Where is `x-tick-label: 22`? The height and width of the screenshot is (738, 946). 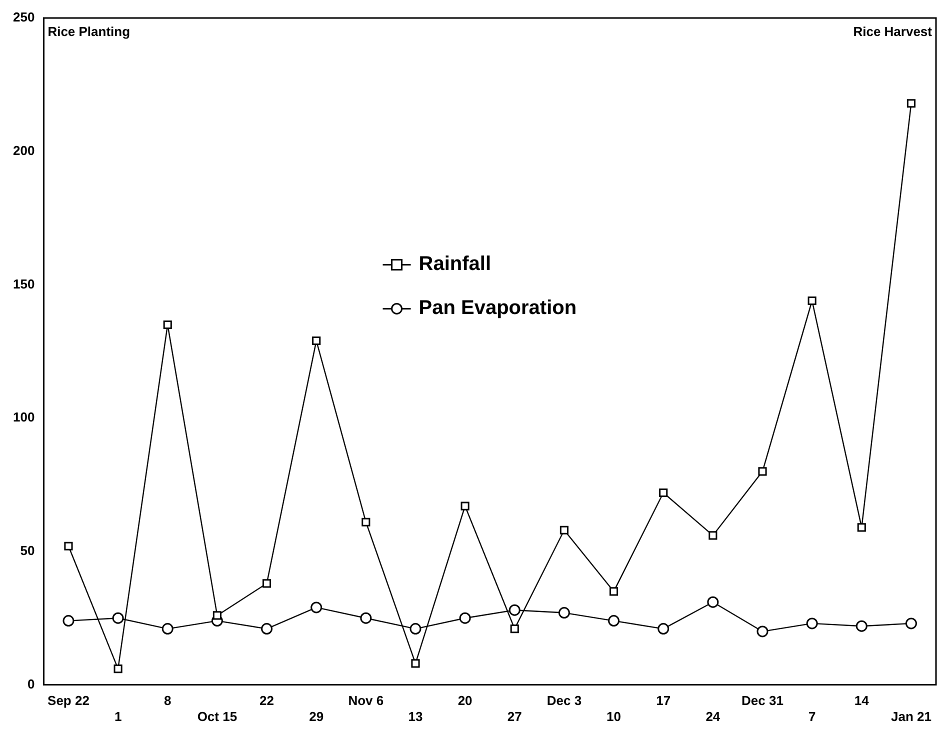 x-tick-label: 22 is located at coordinates (267, 700).